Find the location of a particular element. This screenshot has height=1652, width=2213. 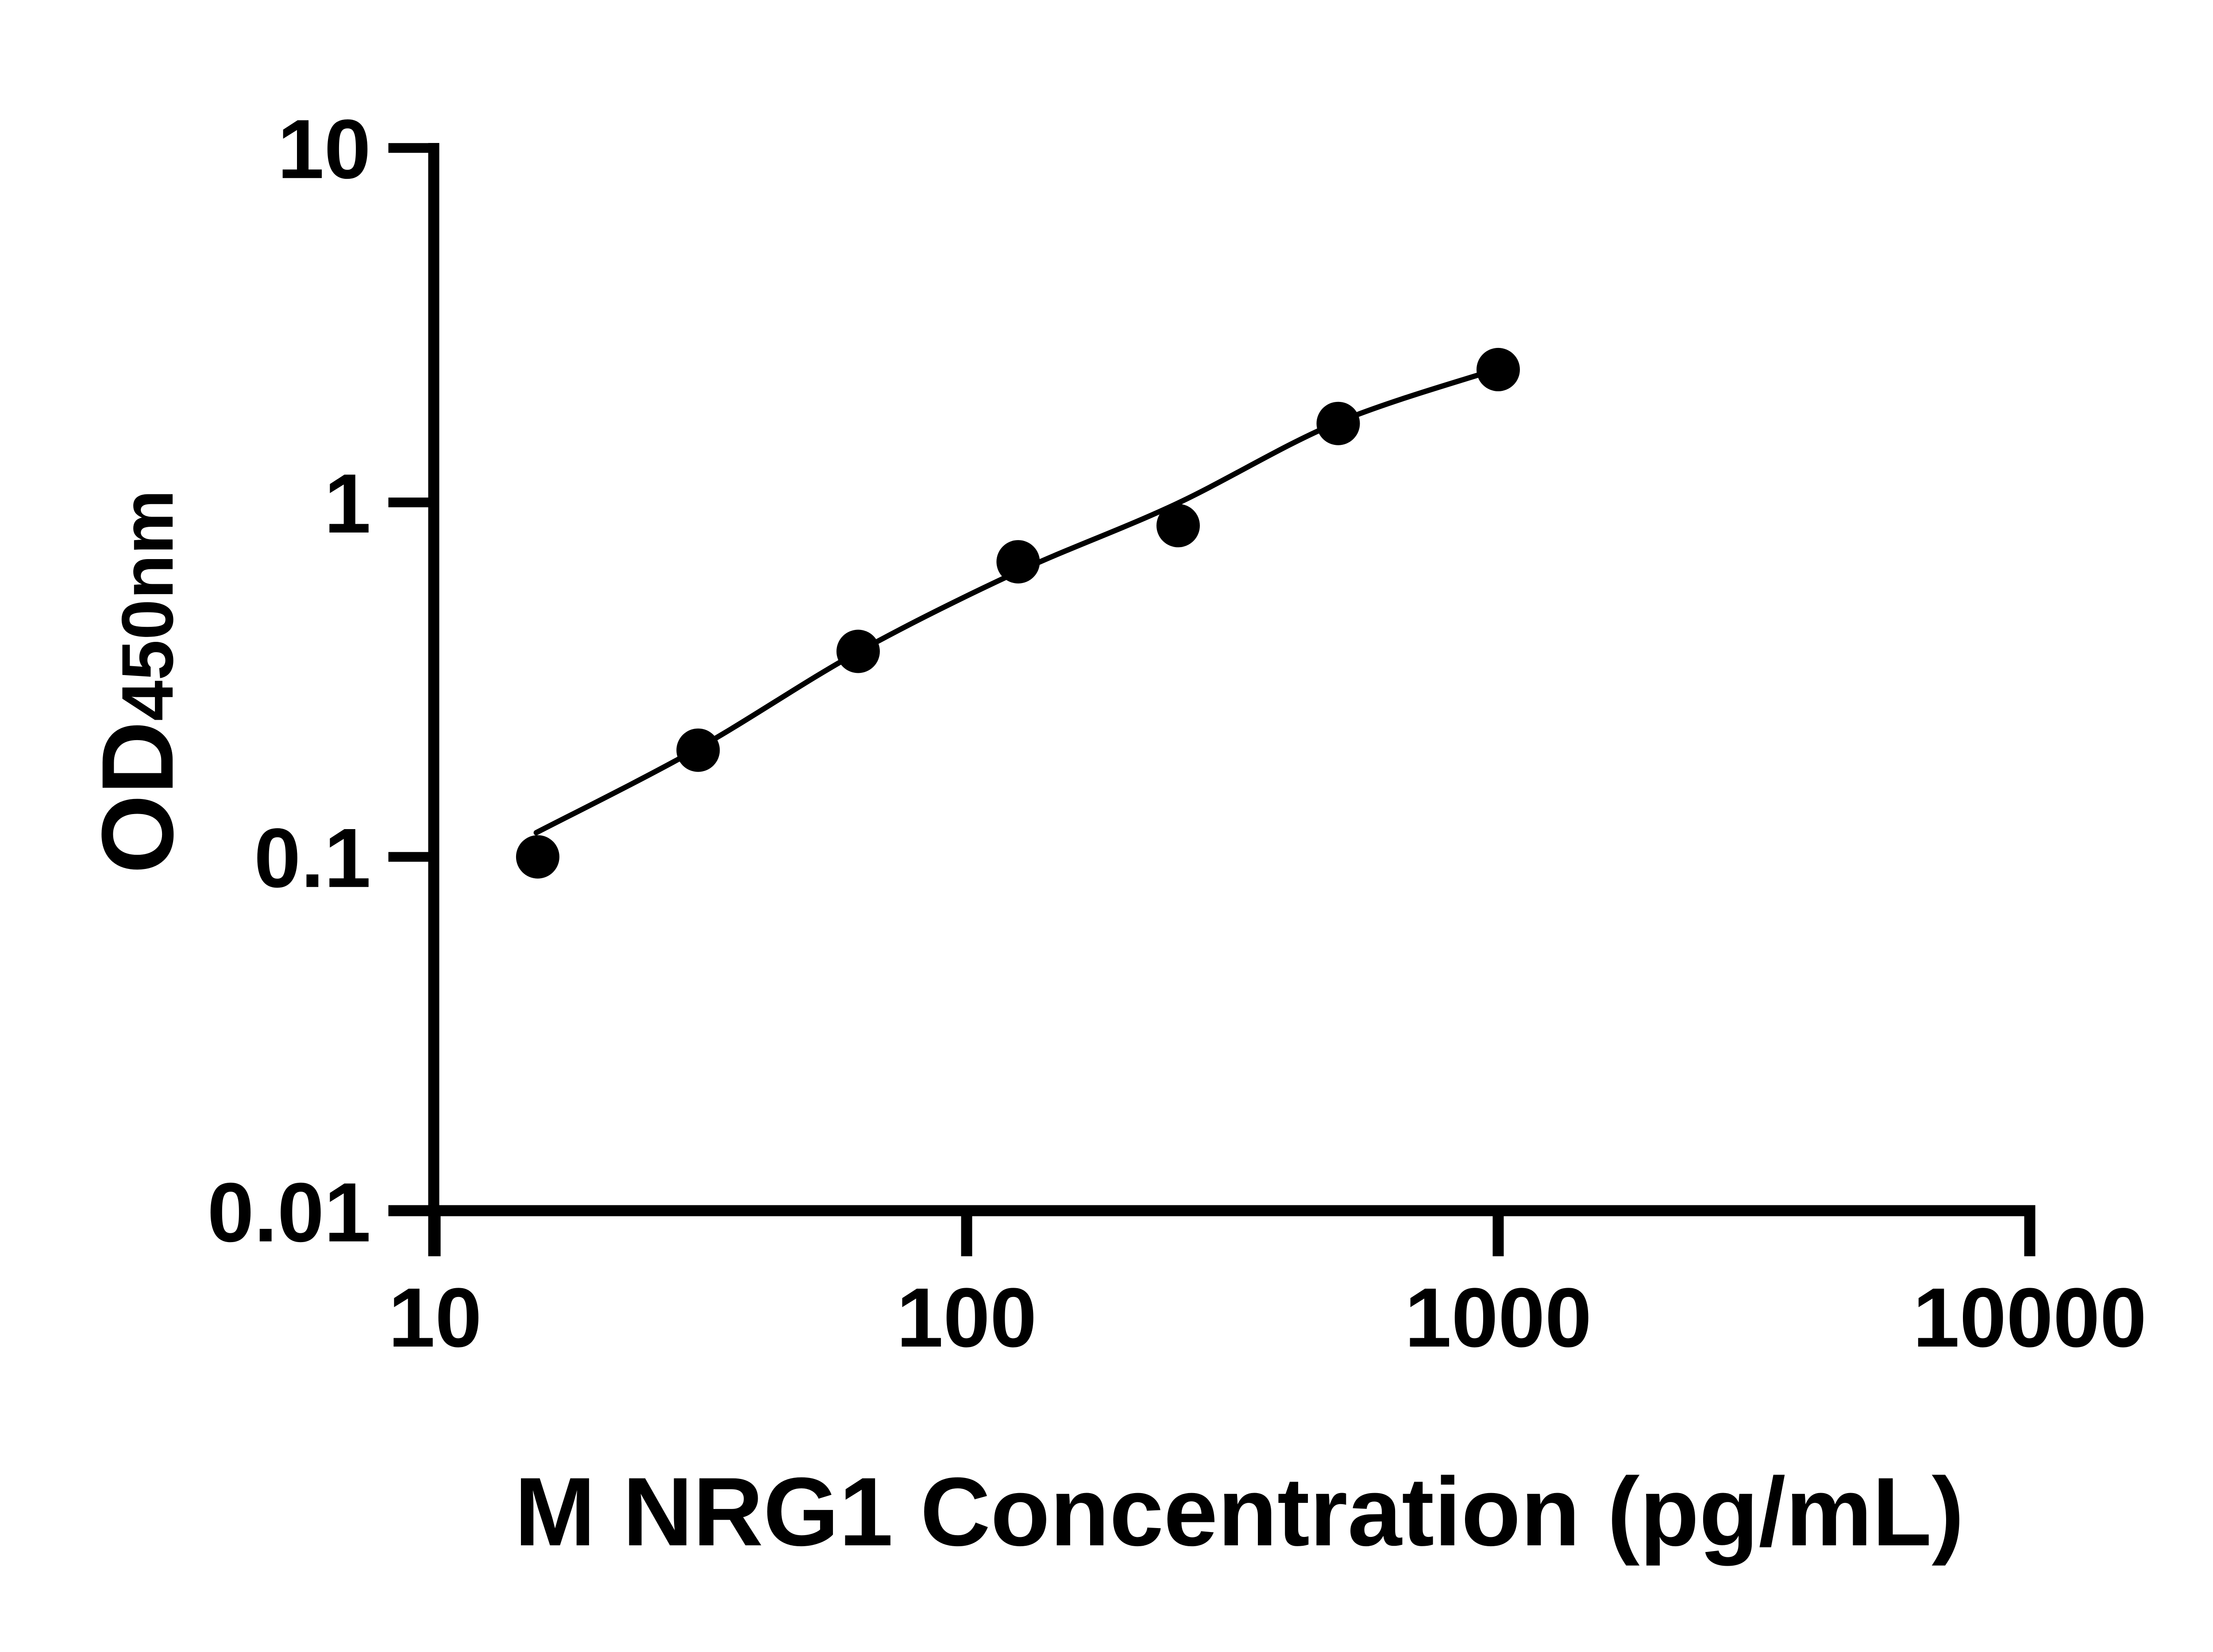

y-axis-title: OD450nm is located at coordinates (137, 682).